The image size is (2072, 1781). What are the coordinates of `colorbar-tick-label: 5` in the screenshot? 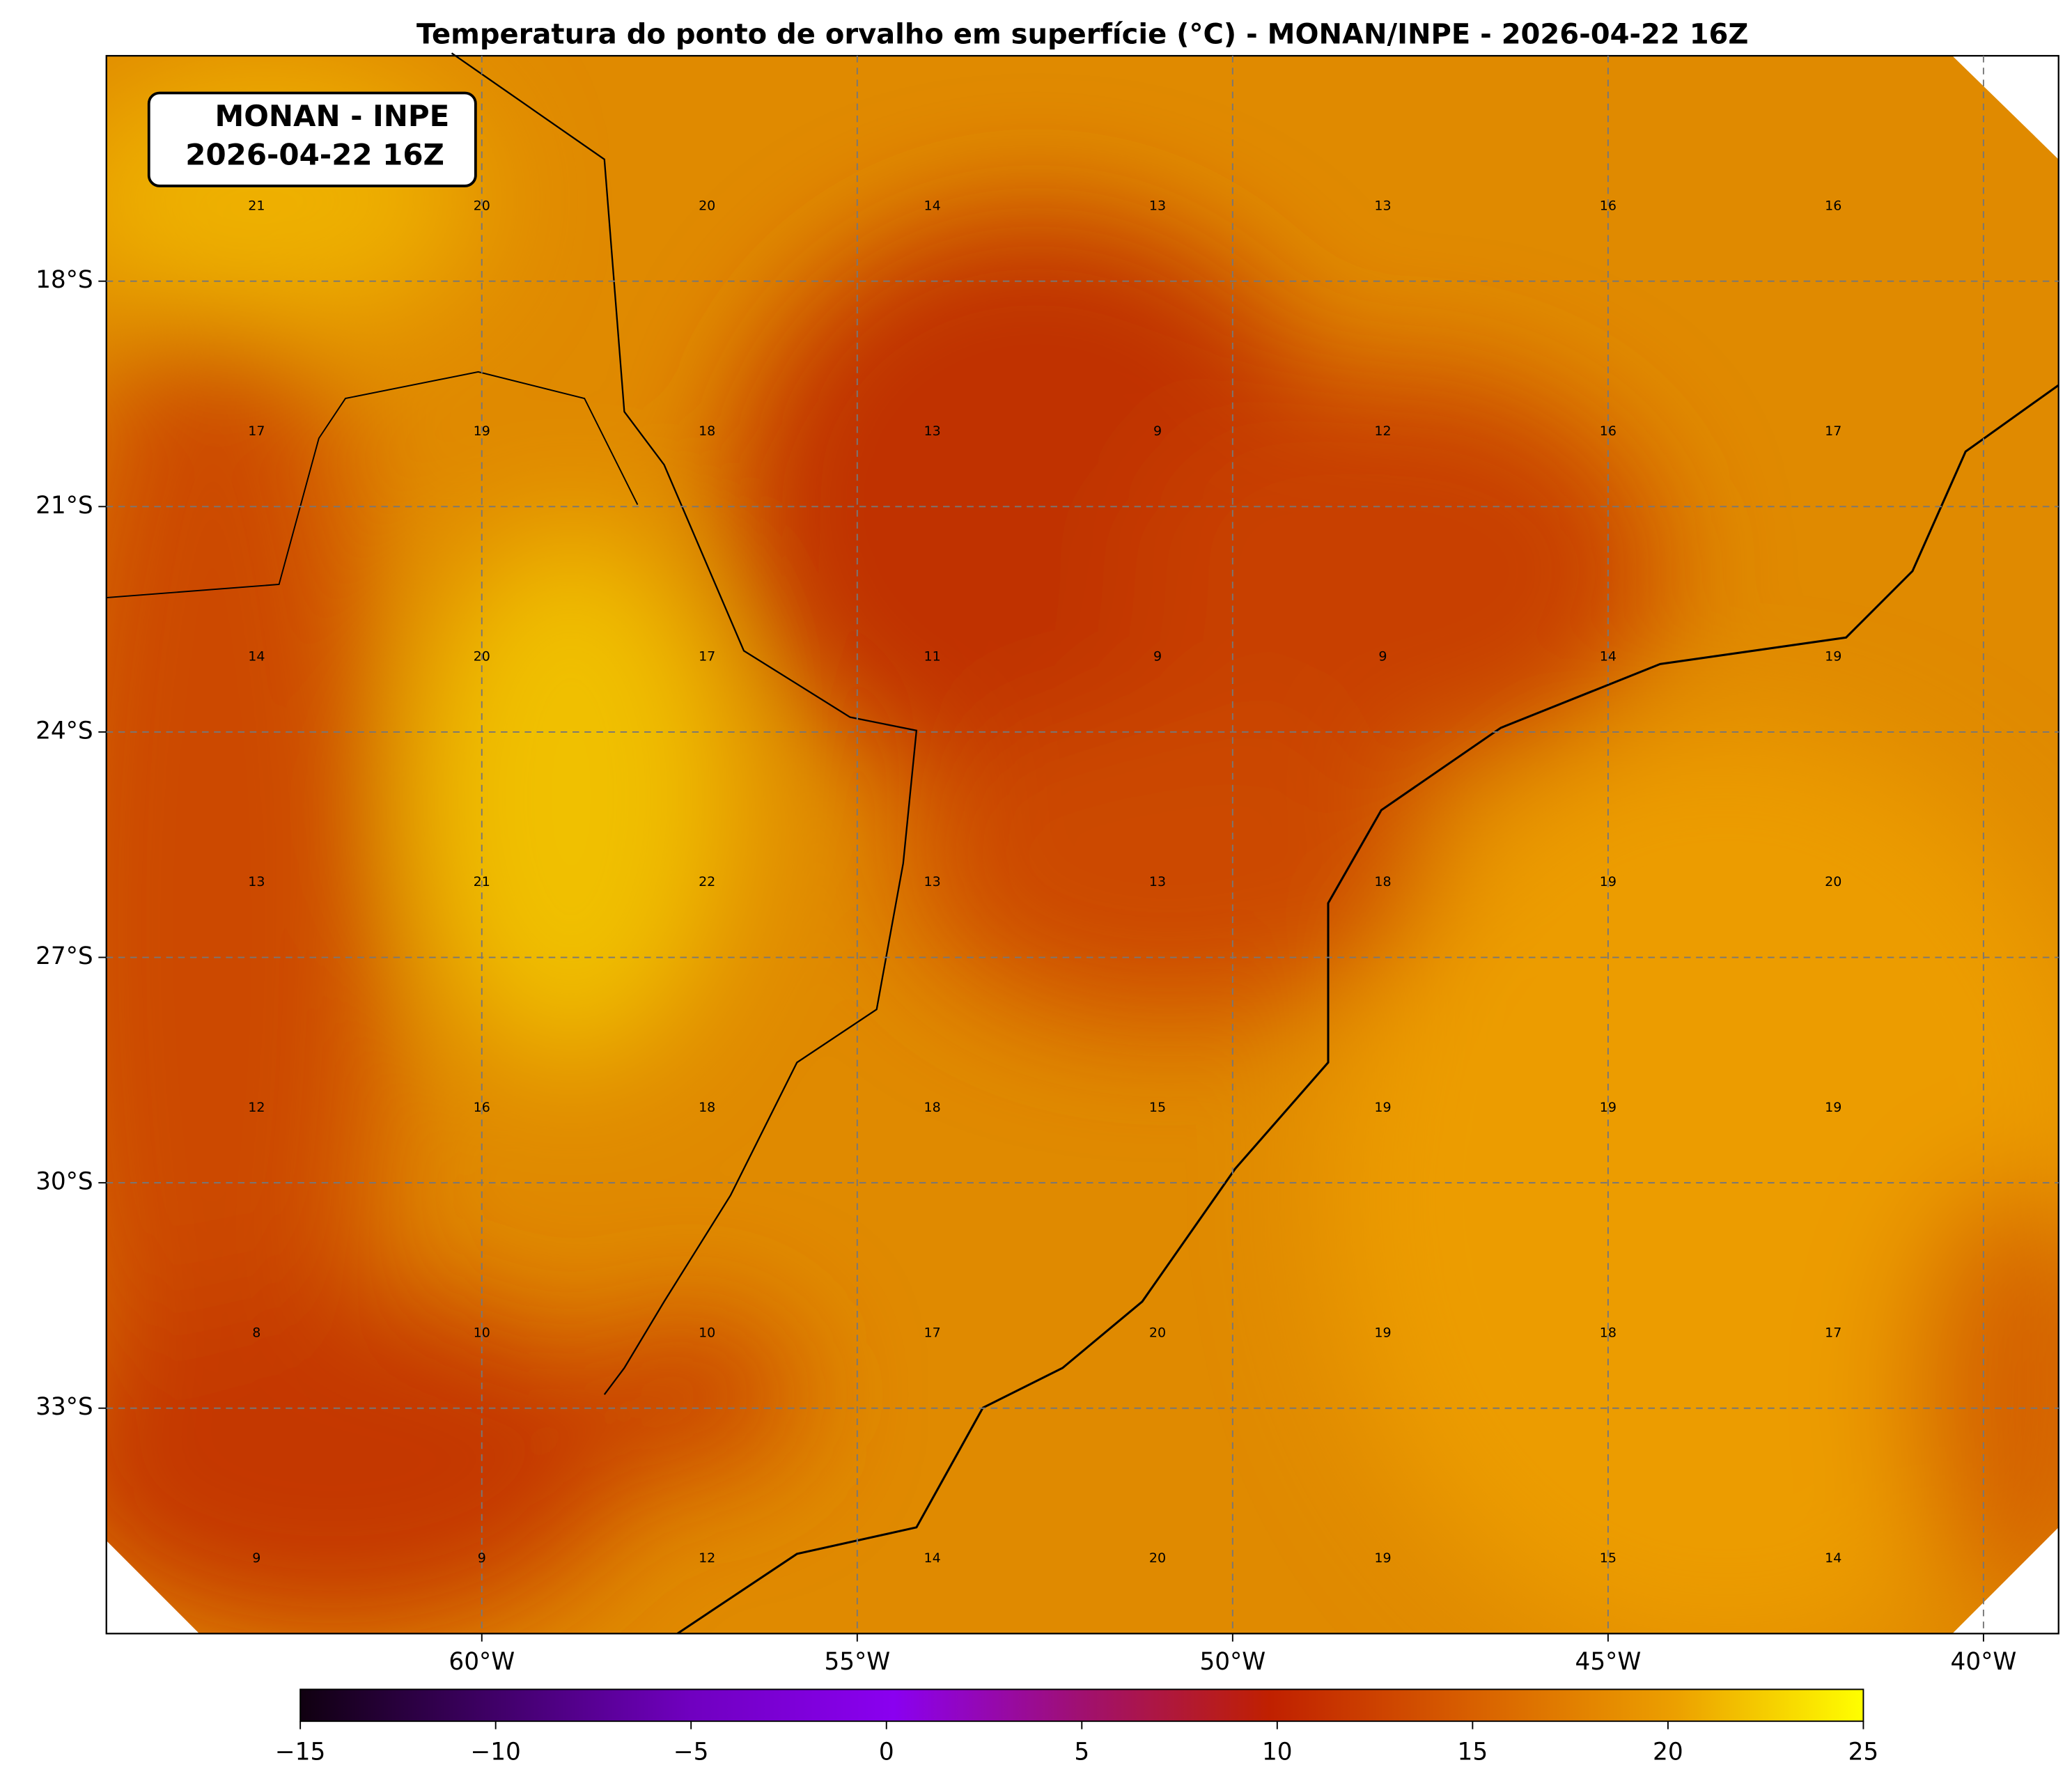 It's located at (1081, 1752).